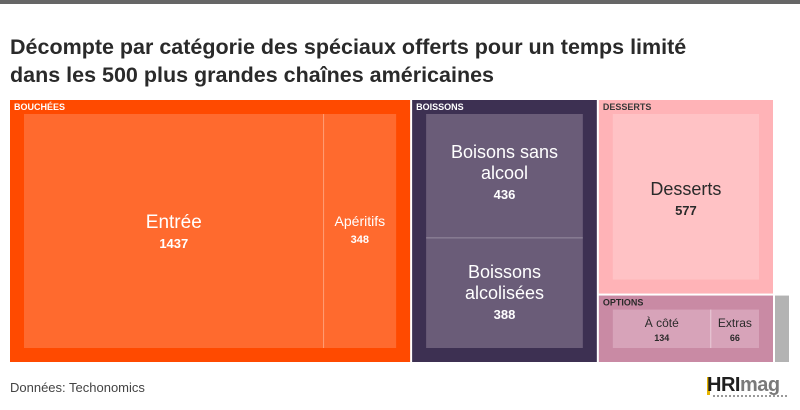  Describe the element at coordinates (735, 323) in the screenshot. I see `tile-label-extras: Extras` at that location.